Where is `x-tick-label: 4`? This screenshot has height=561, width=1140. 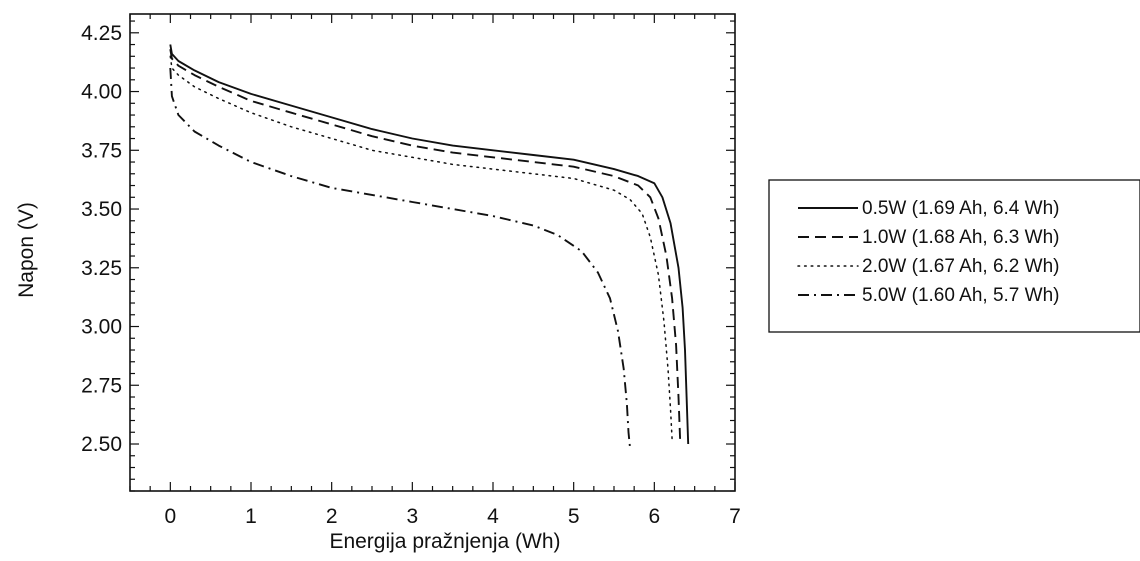
x-tick-label: 4 is located at coordinates (493, 516).